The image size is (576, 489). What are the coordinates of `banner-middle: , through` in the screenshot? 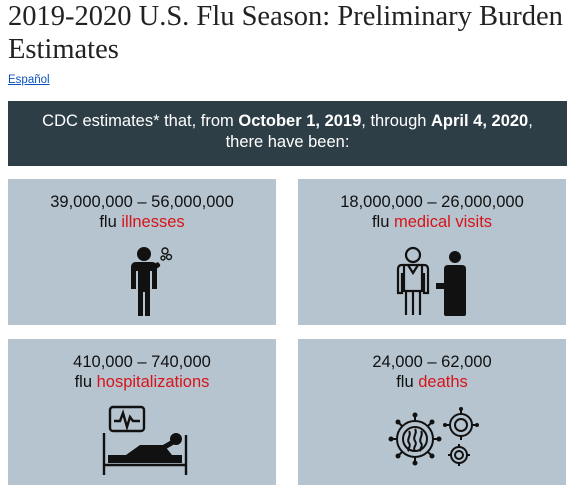 It's located at (396, 121).